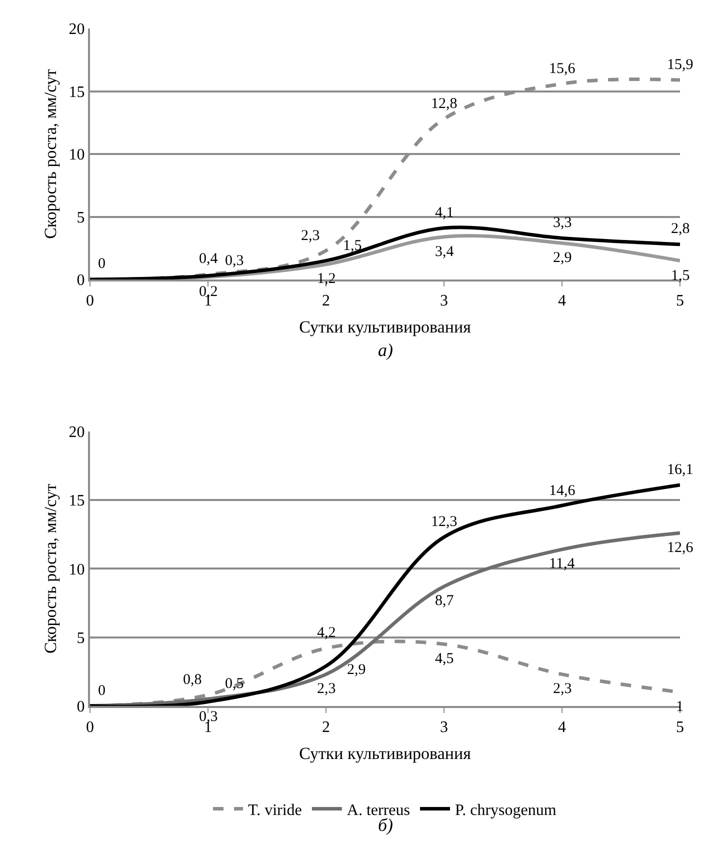  Describe the element at coordinates (192, 680) in the screenshot. I see `data-label: 0,8` at that location.